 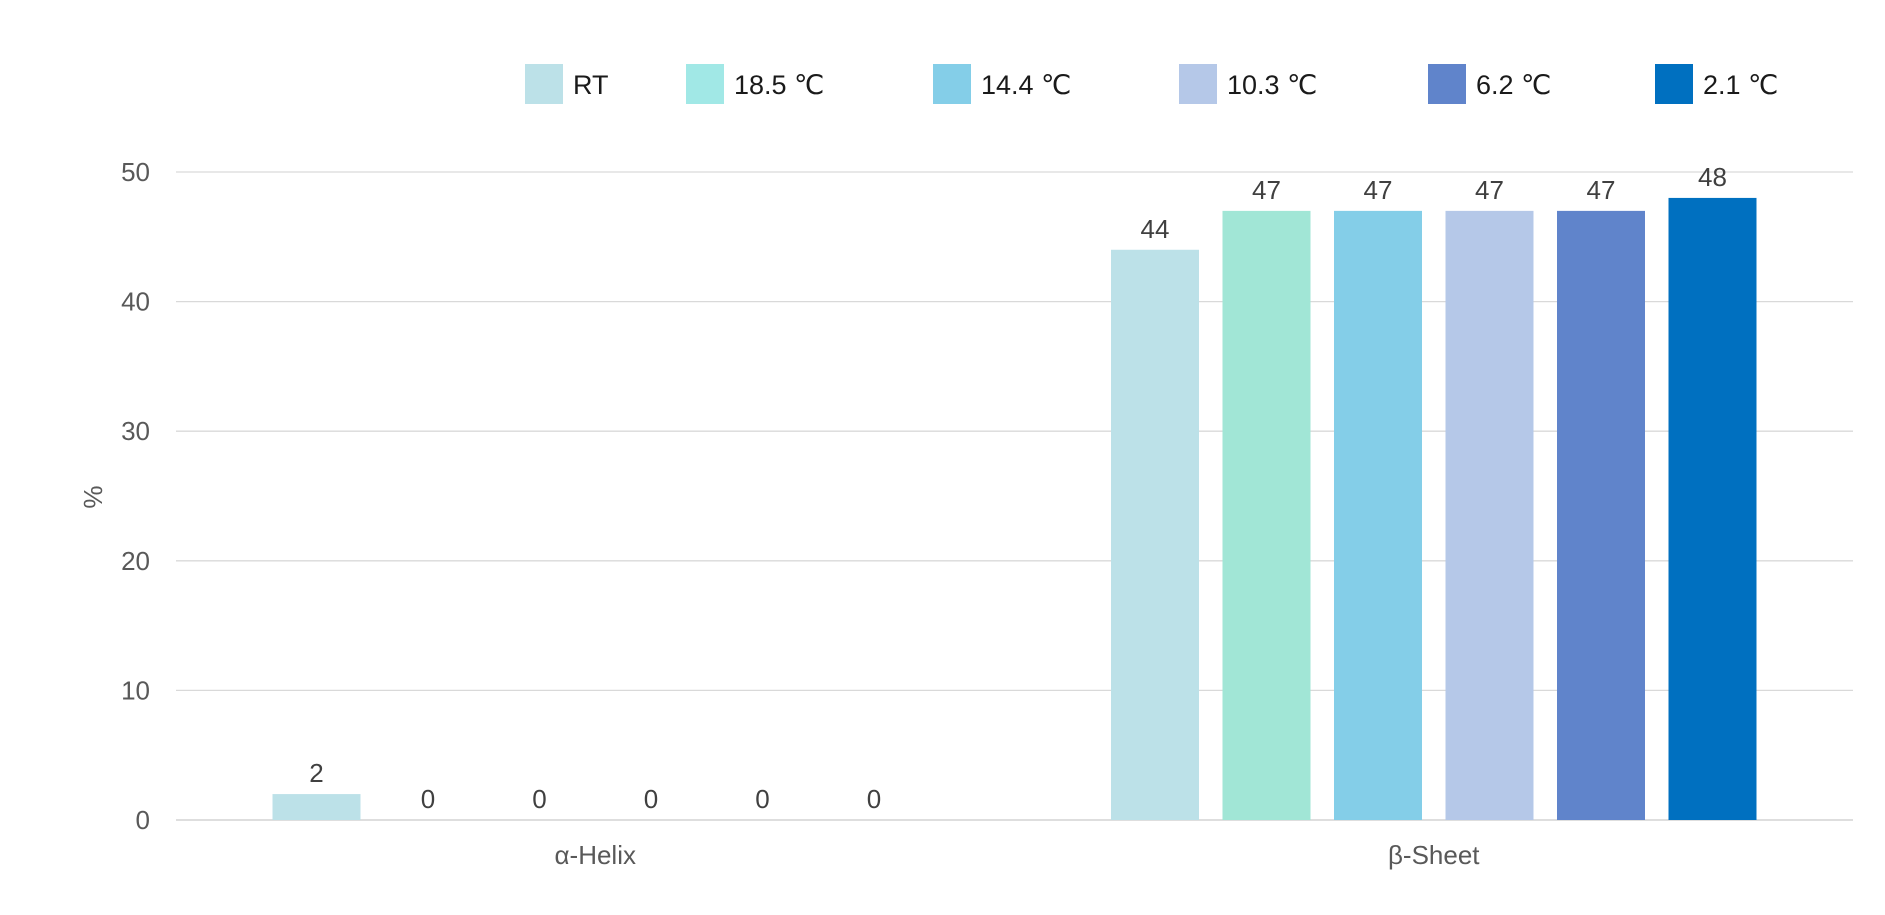 I want to click on legend-label: 2.1 ℃, so click(x=1740, y=85).